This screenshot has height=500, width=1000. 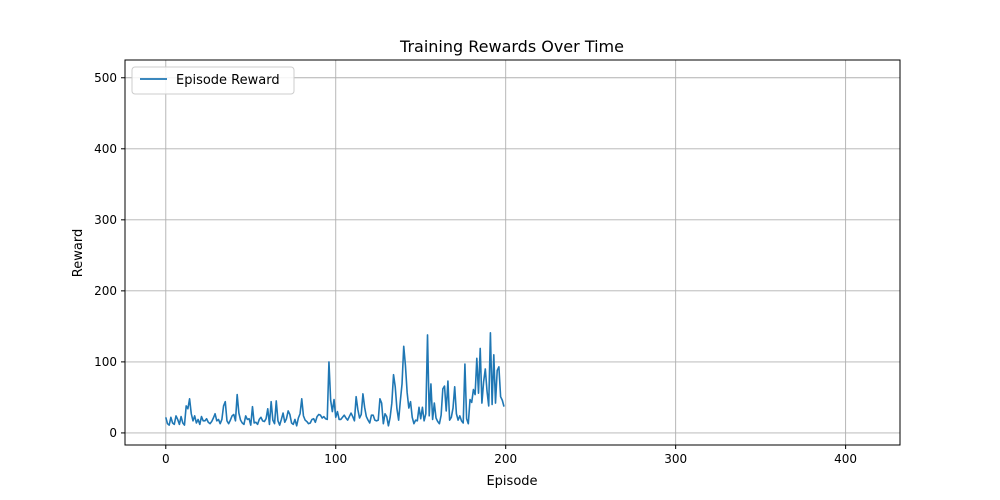 I want to click on y-tick-label: 400, so click(x=105, y=149).